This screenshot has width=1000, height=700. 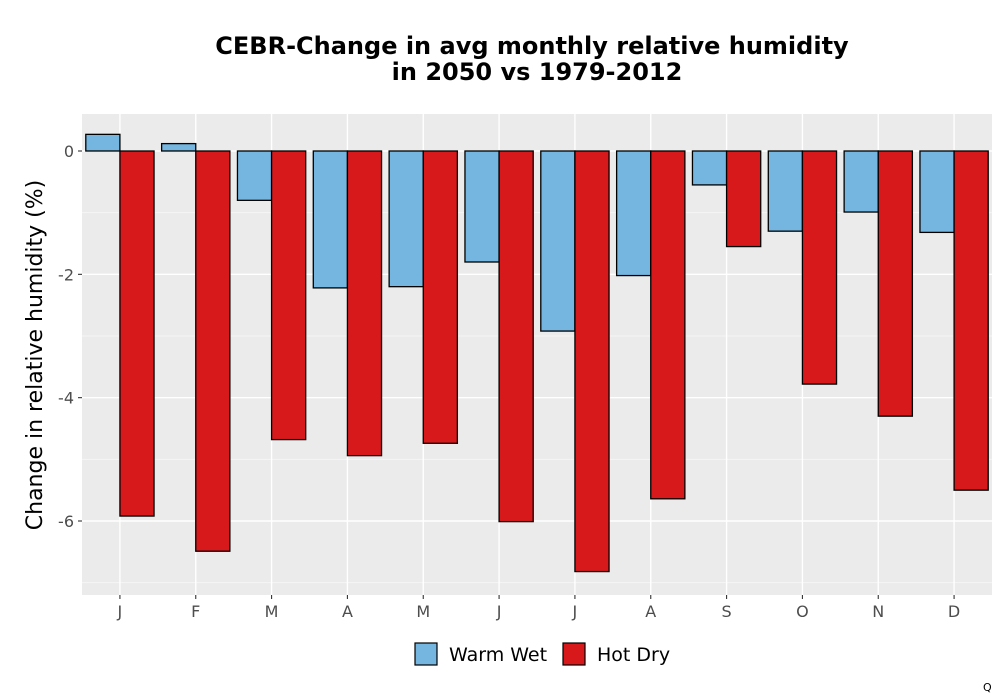 I want to click on corner-mark: Q, so click(x=987, y=687).